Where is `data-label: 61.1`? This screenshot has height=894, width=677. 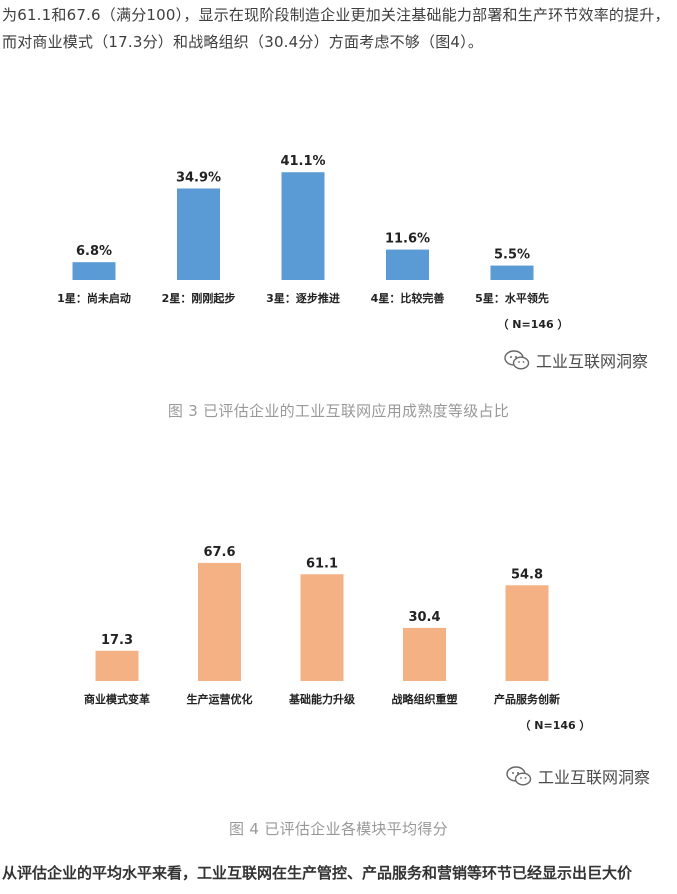 data-label: 61.1 is located at coordinates (322, 563).